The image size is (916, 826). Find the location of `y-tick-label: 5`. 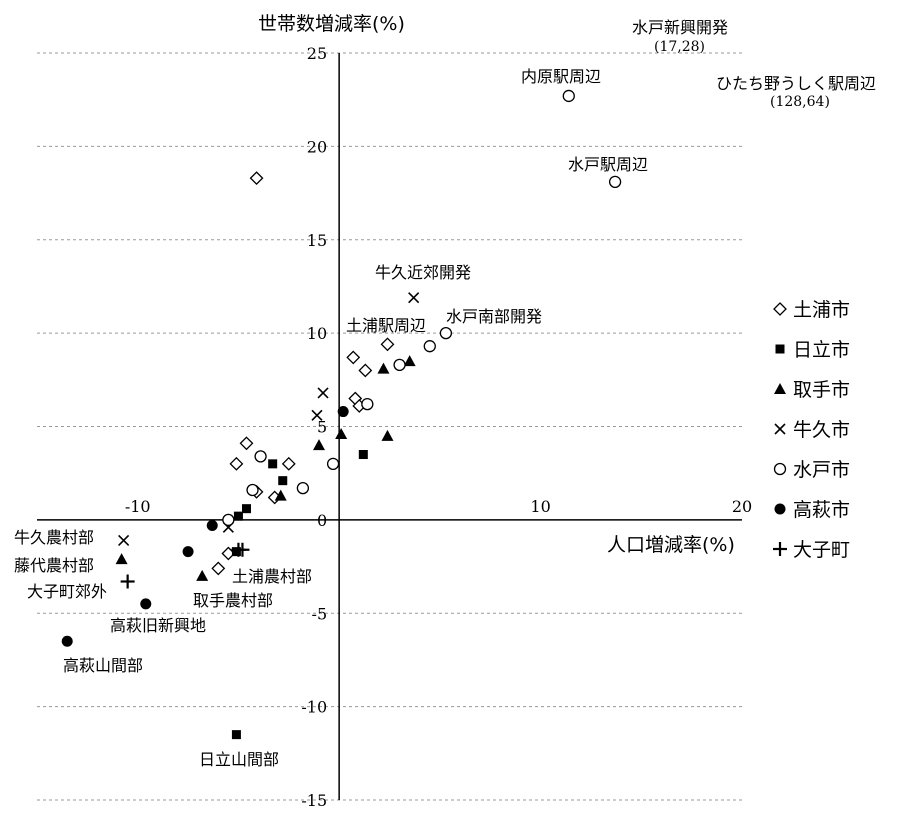

y-tick-label: 5 is located at coordinates (322, 427).